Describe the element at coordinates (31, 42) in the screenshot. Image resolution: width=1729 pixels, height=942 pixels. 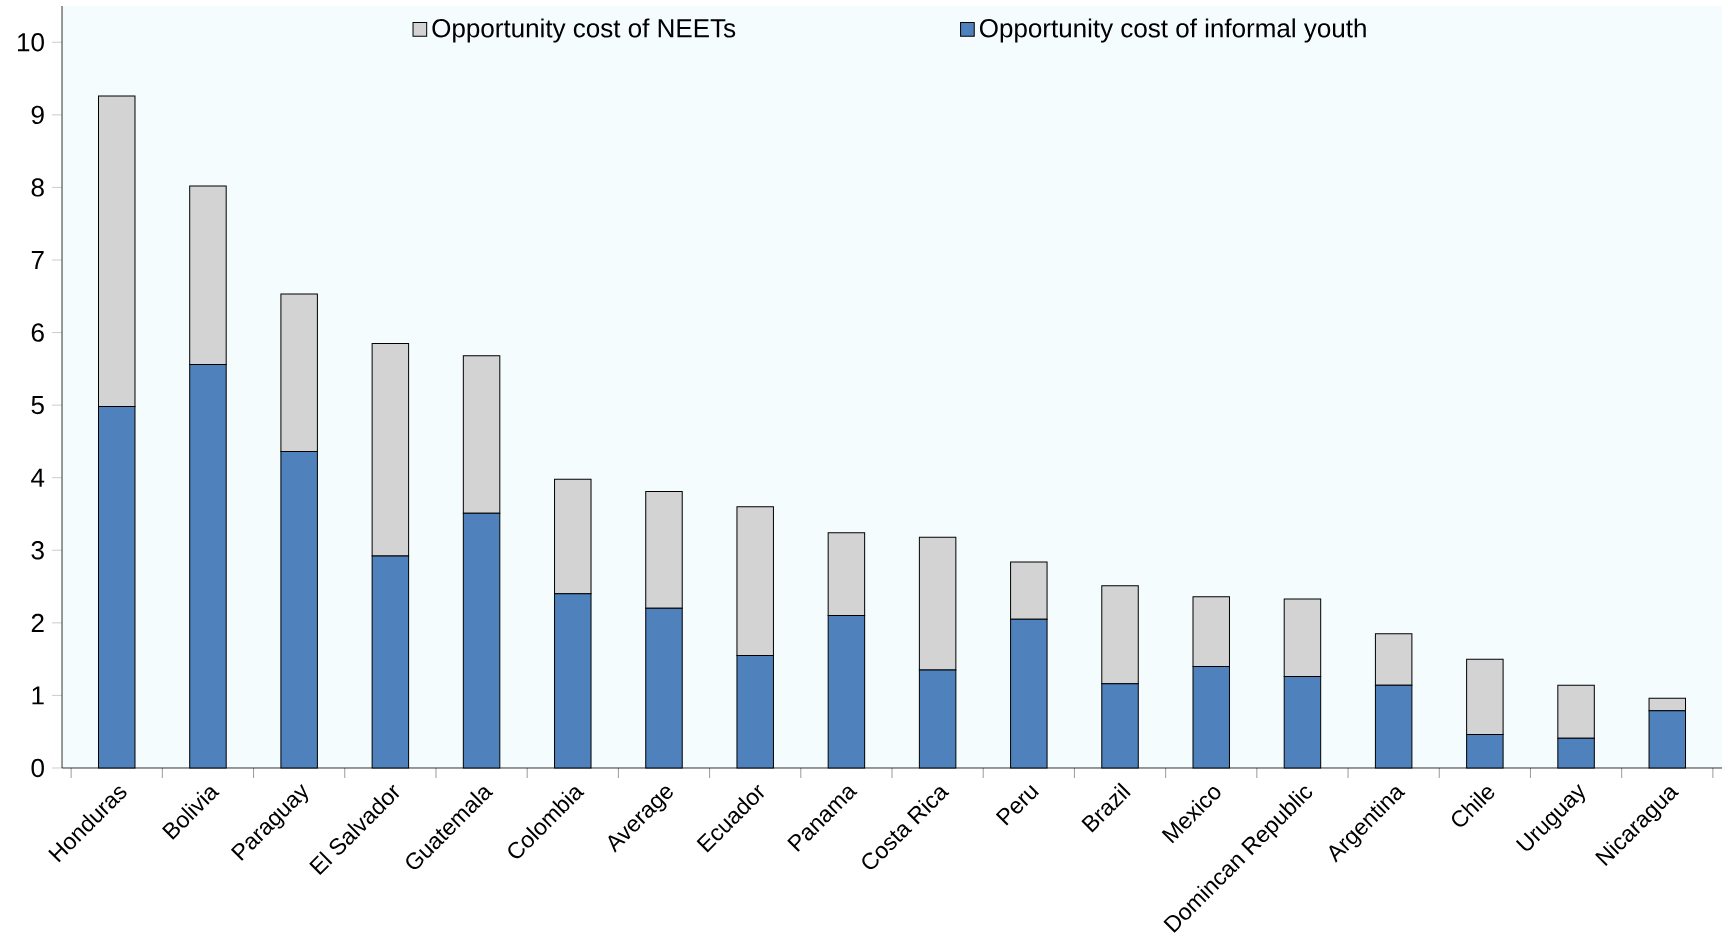
I see `y-tick-label: 10` at that location.